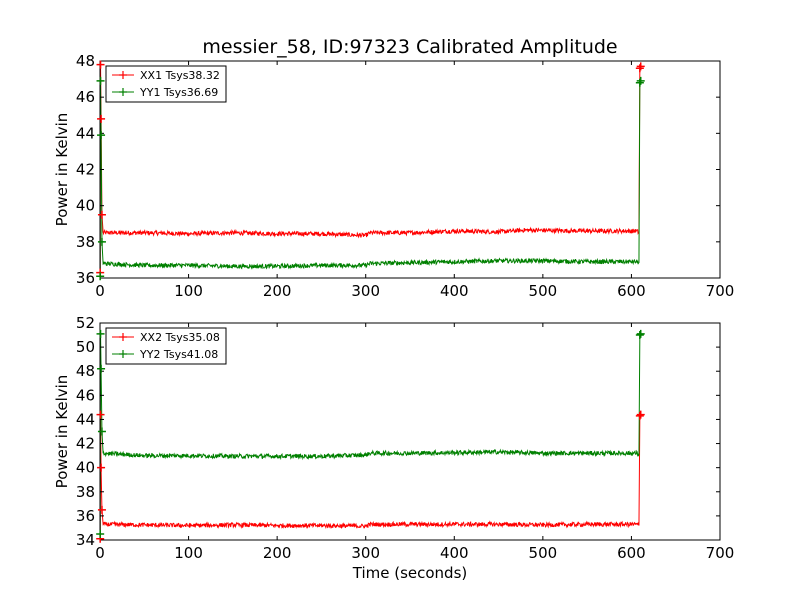 Image resolution: width=800 pixels, height=600 pixels. I want to click on top-legend-box, so click(166, 84).